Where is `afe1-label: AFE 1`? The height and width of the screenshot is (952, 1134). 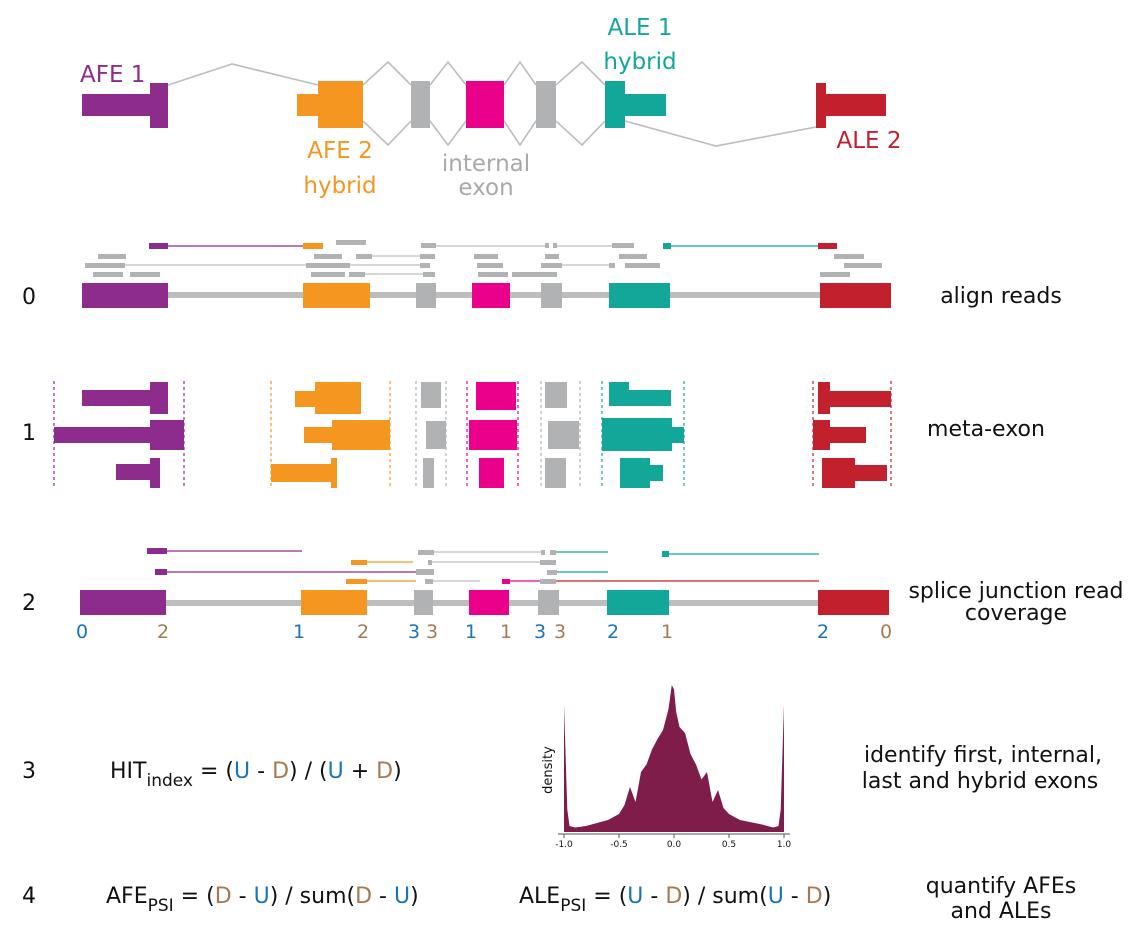
afe1-label: AFE 1 is located at coordinates (112, 75).